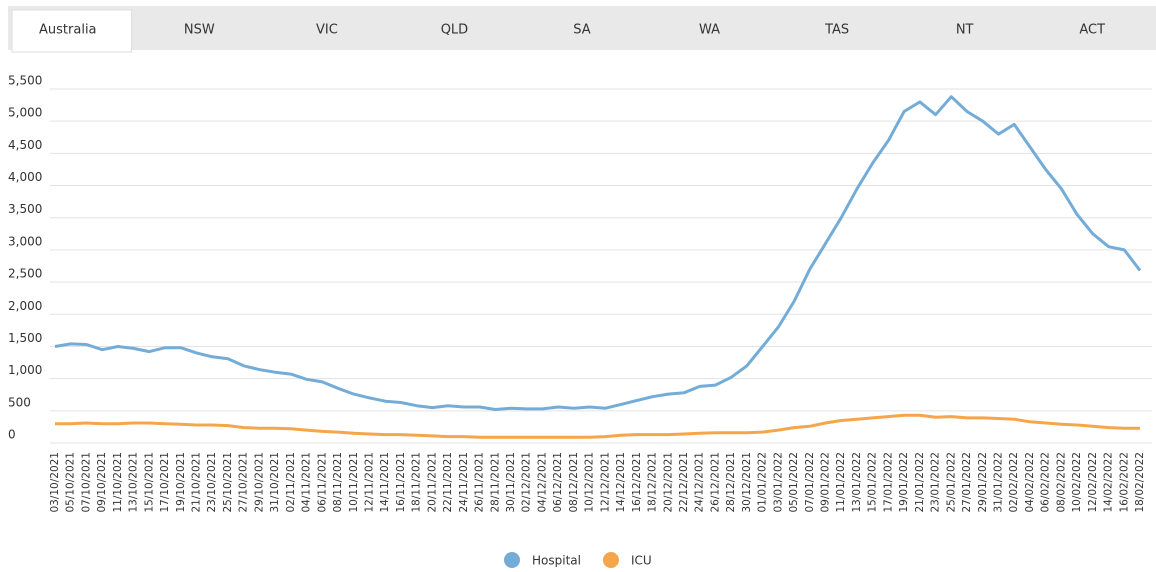  What do you see at coordinates (873, 482) in the screenshot?
I see `x-tick-label: 15/01/2022` at bounding box center [873, 482].